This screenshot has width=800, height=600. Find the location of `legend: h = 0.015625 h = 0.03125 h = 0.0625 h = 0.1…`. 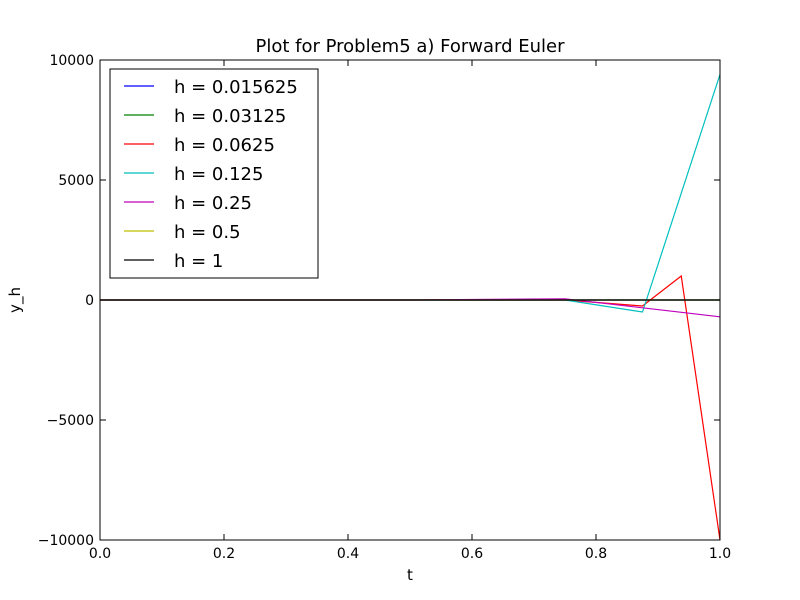

legend: h = 0.015625 h = 0.03125 h = 0.0625 h = 0.1… is located at coordinates (214, 173).